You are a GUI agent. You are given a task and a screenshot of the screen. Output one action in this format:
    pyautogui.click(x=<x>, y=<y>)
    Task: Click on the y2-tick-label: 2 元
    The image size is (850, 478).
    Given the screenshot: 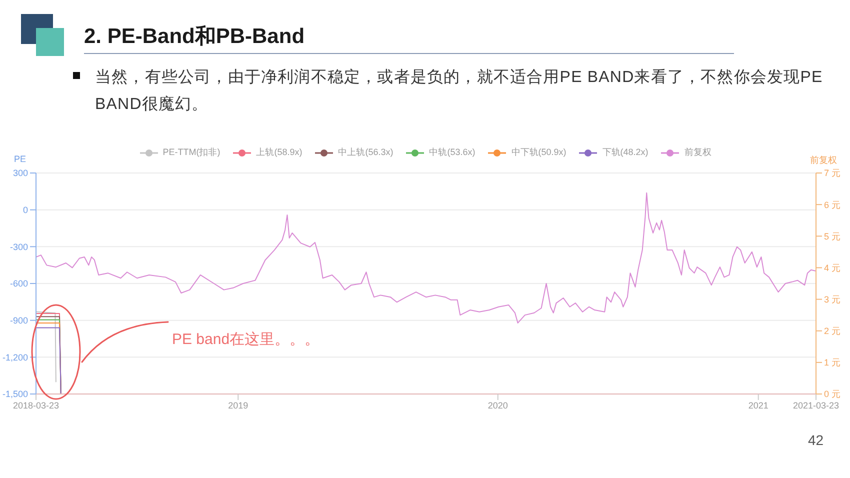 What is the action you would take?
    pyautogui.click(x=832, y=331)
    